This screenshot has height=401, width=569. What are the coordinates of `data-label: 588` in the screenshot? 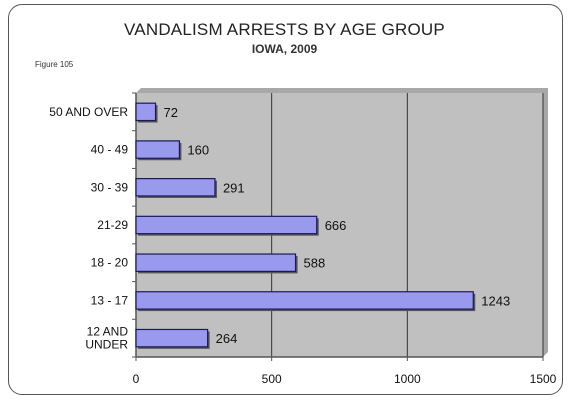 It's located at (315, 263).